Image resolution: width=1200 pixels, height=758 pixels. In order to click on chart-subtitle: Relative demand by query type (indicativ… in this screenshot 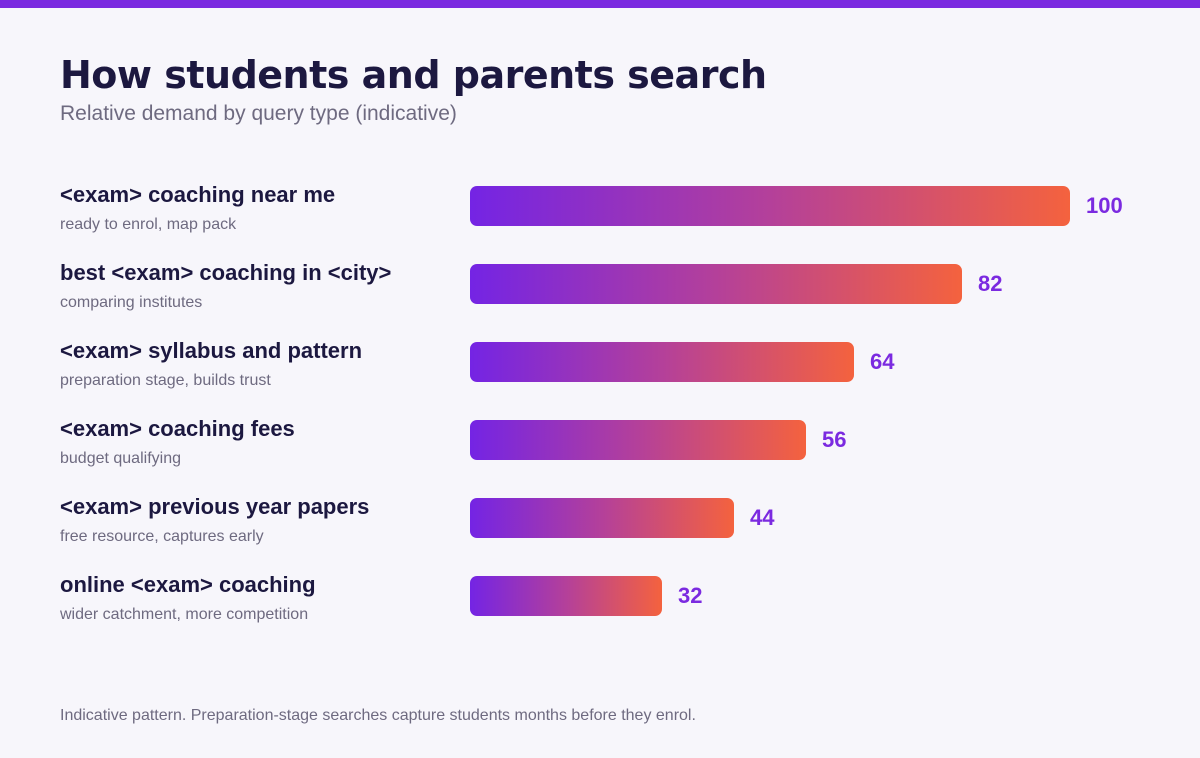, I will do `click(258, 113)`.